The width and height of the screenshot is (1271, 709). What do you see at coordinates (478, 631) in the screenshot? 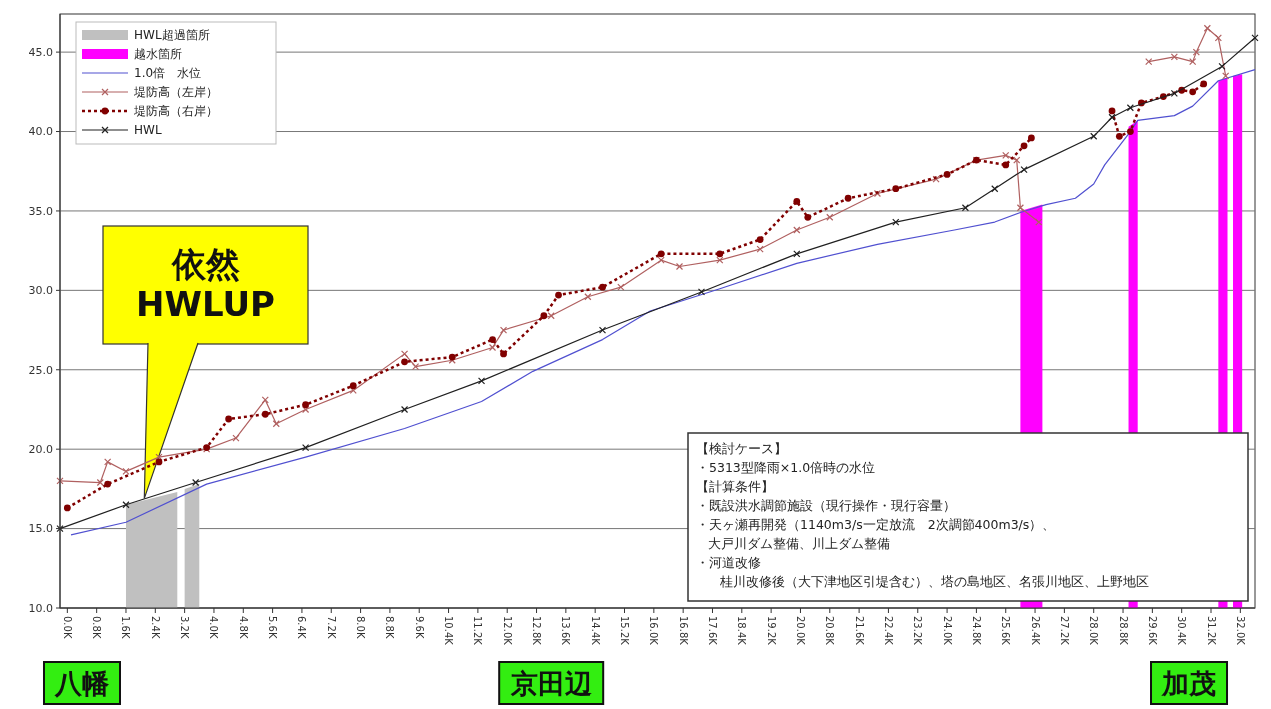
I see `x-tick-label: 11.2K` at bounding box center [478, 631].